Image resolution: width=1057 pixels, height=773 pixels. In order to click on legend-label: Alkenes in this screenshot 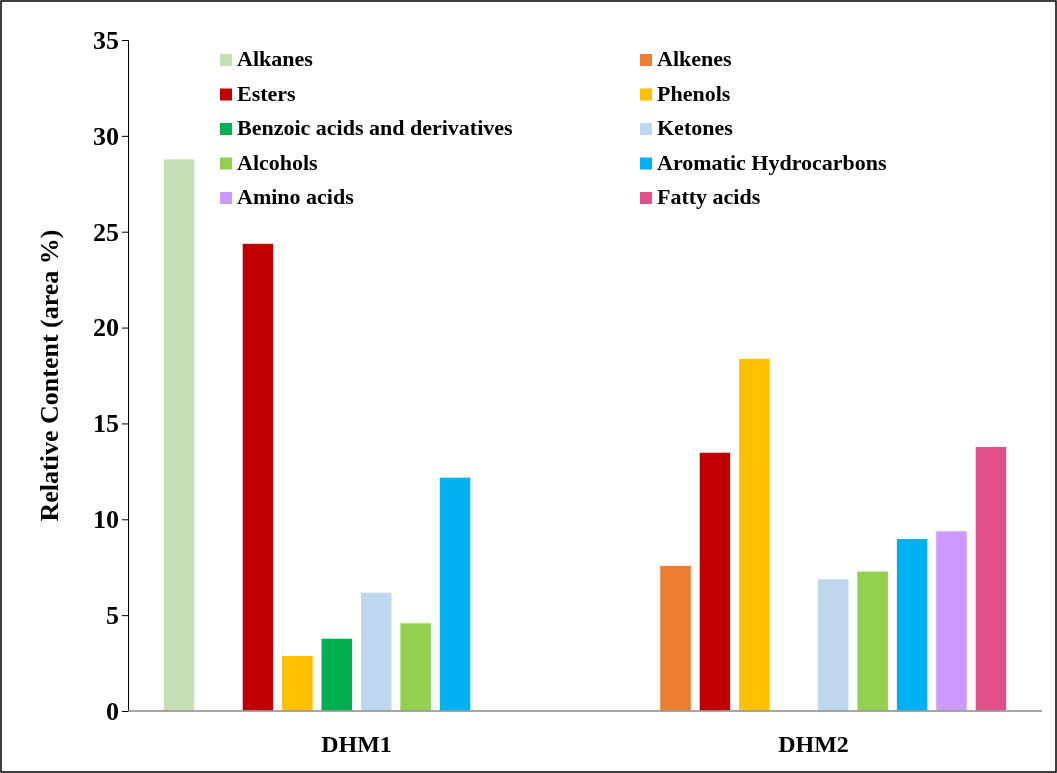, I will do `click(694, 58)`.